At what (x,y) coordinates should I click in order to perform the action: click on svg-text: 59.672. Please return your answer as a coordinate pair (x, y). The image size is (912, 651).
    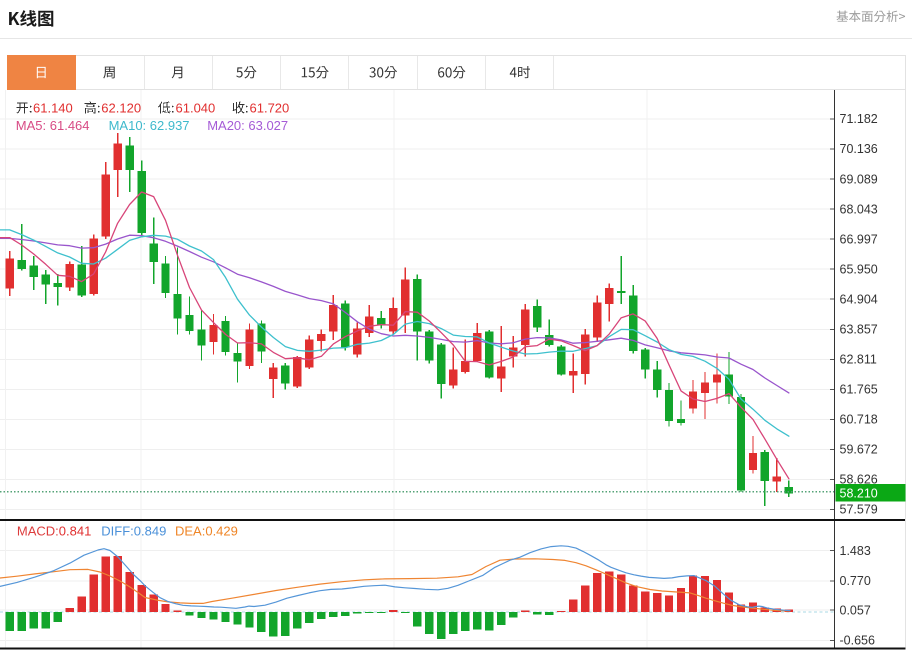
    Looking at the image, I should click on (859, 450).